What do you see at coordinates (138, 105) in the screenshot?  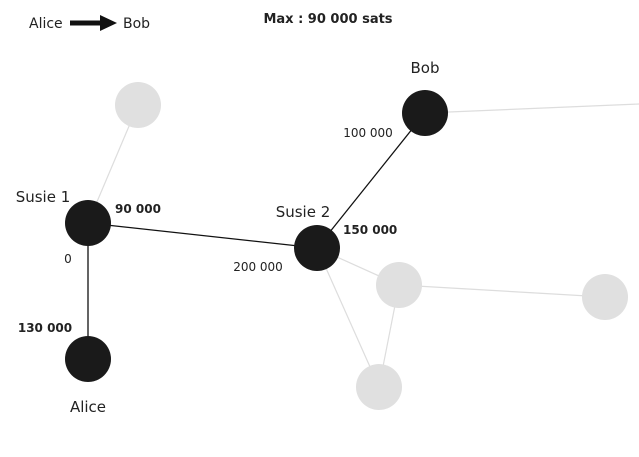 I see `node-gray-top` at bounding box center [138, 105].